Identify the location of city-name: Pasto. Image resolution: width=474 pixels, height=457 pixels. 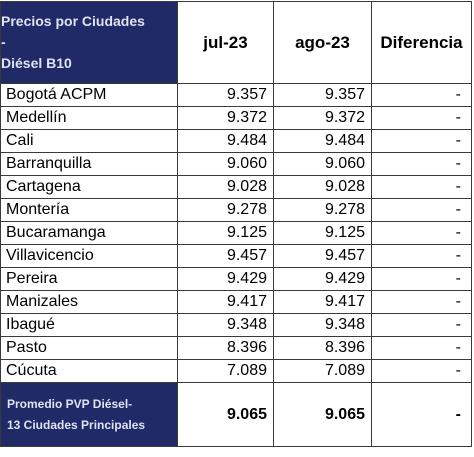
(89, 348).